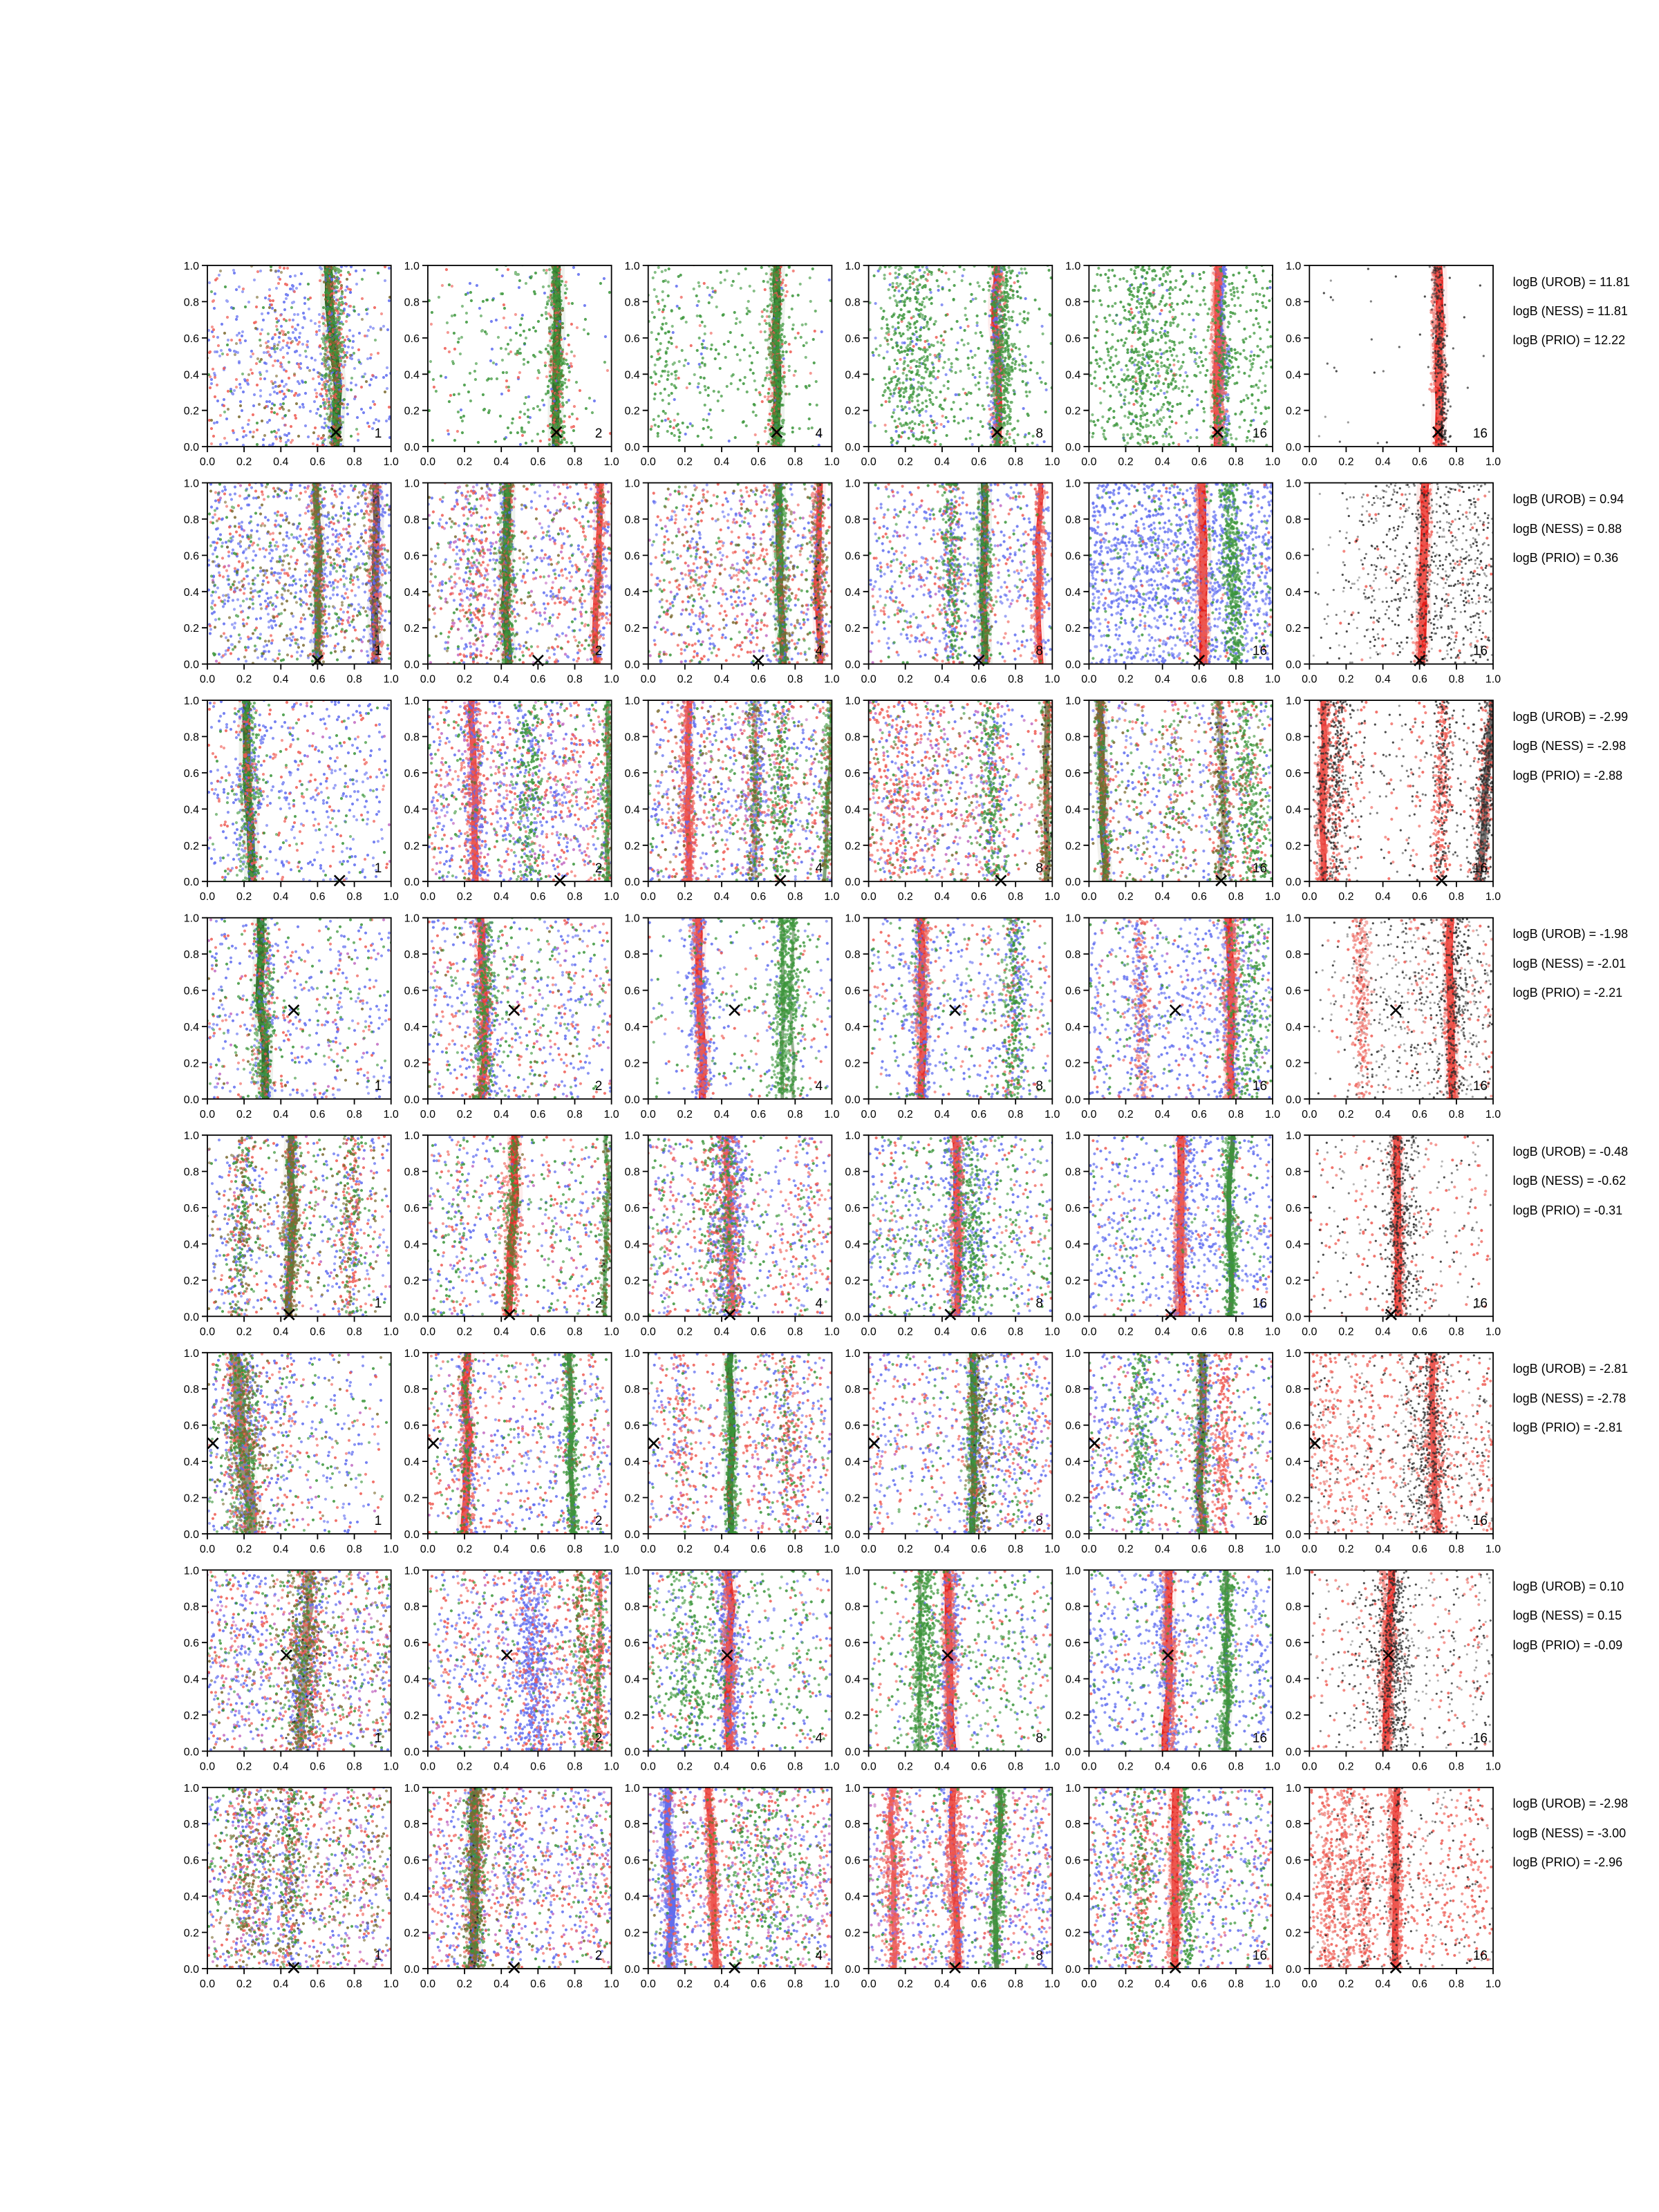 The image size is (1659, 2212). What do you see at coordinates (1570, 964) in the screenshot?
I see `svg-text: logB (NESS) = -2.01` at bounding box center [1570, 964].